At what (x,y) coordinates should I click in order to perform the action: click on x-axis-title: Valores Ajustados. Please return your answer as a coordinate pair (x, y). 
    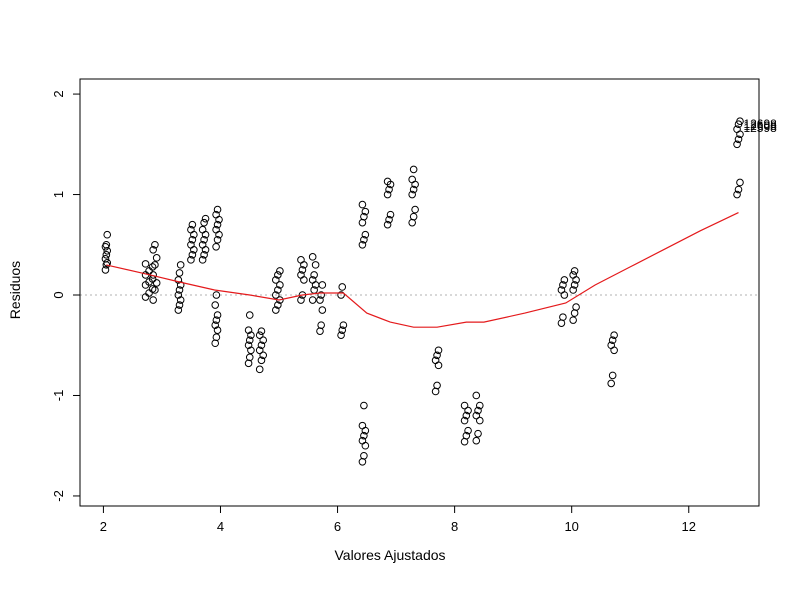
    Looking at the image, I should click on (389, 555).